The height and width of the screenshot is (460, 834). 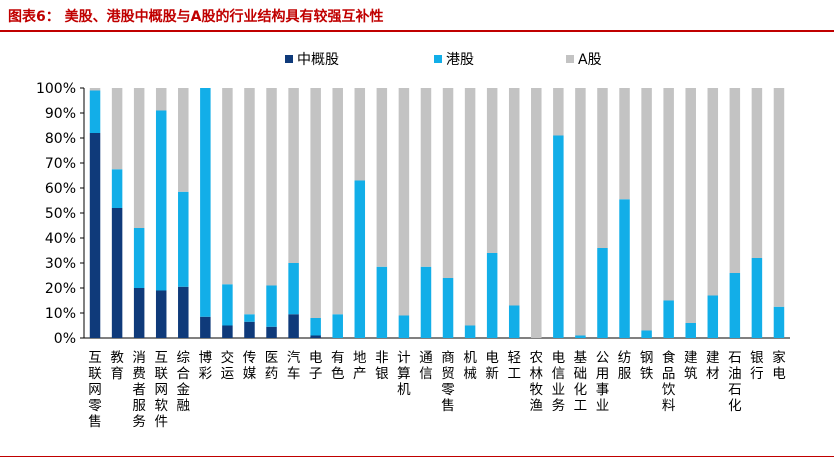 What do you see at coordinates (294, 373) in the screenshot?
I see `category-label: 车` at bounding box center [294, 373].